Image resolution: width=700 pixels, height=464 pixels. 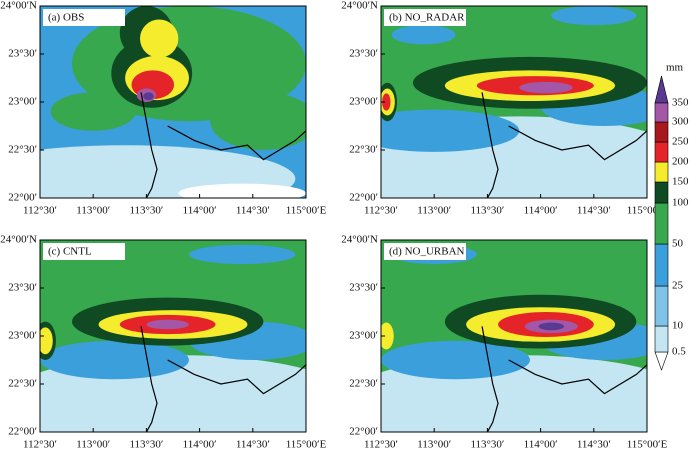 I want to click on colorbar-label: 0.5, so click(x=679, y=352).